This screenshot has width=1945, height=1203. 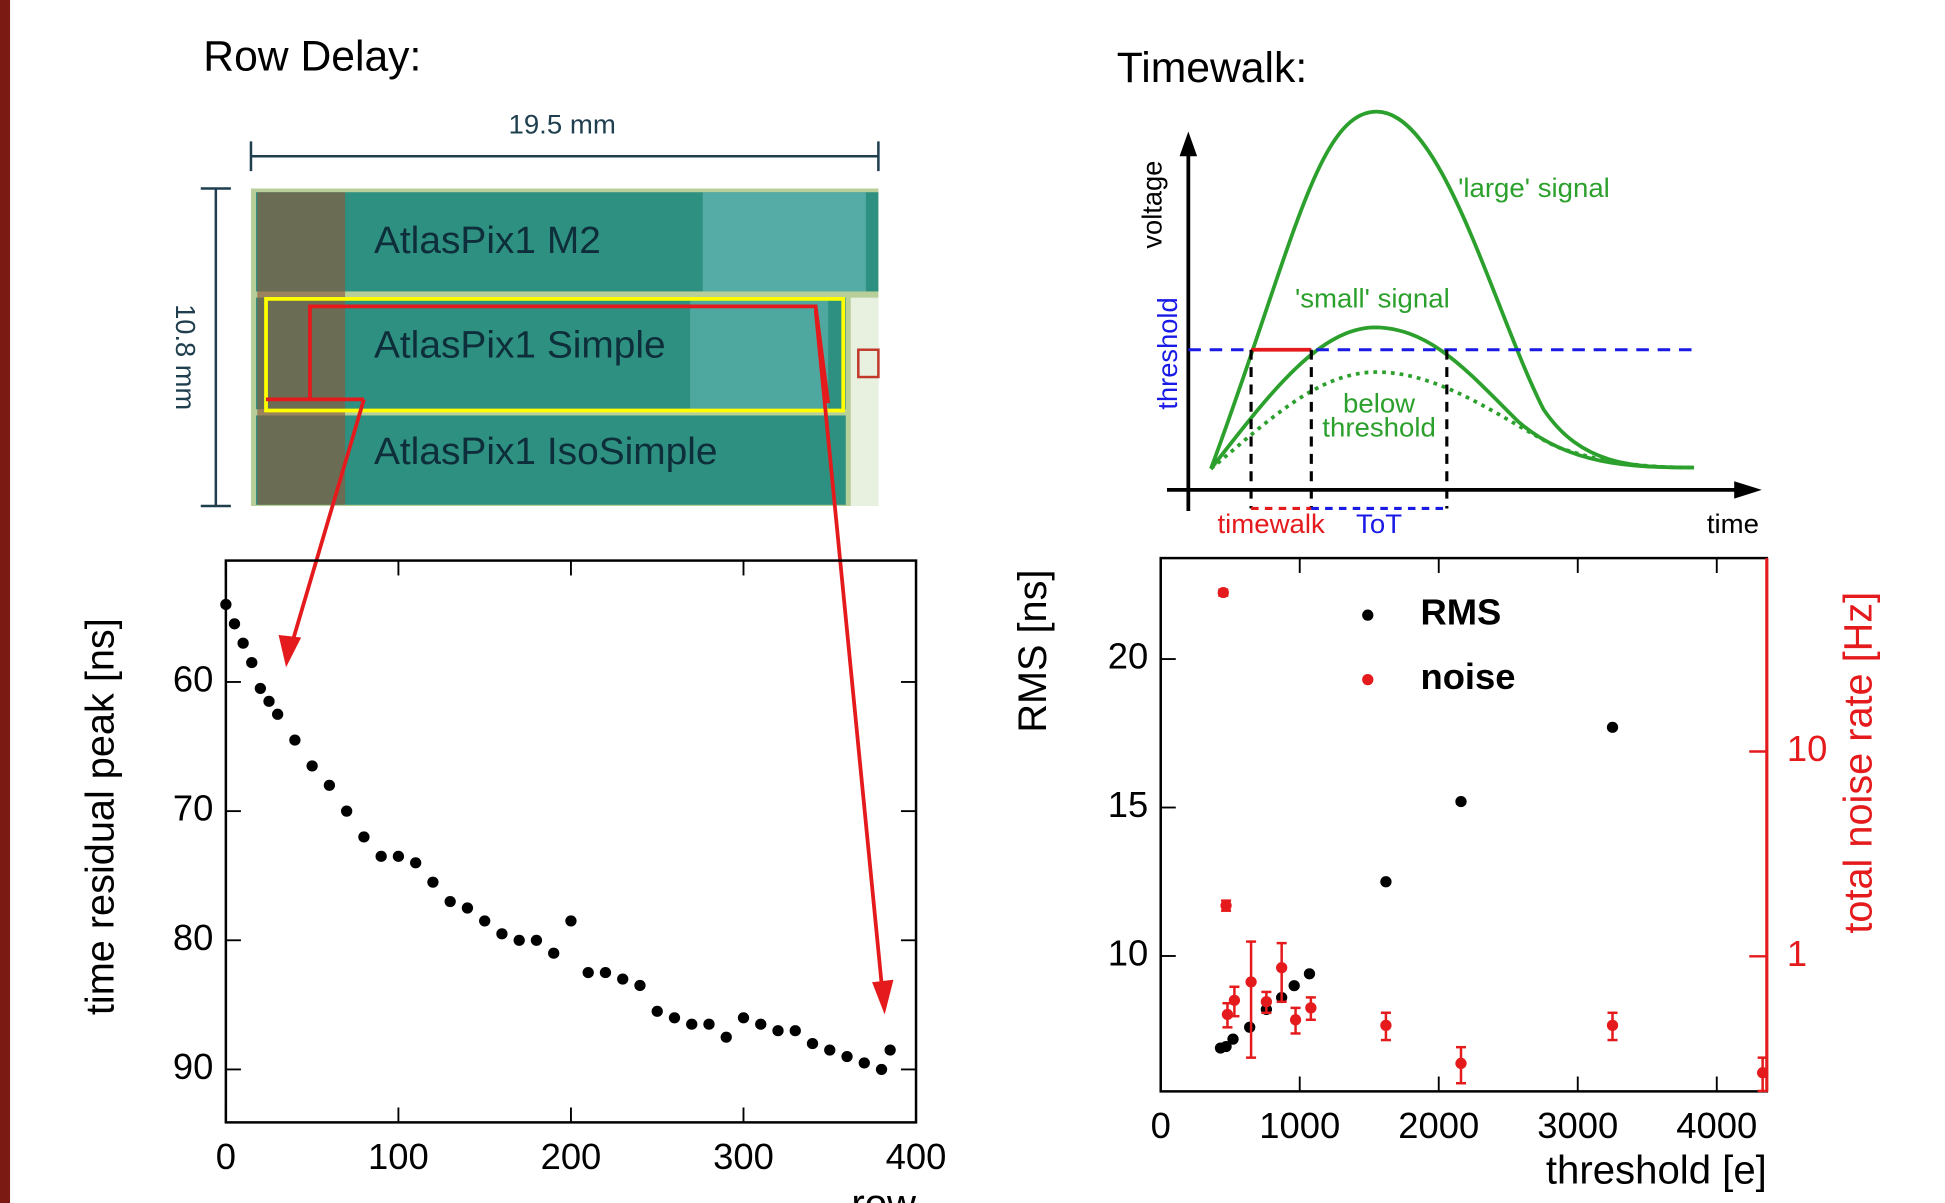 What do you see at coordinates (487, 240) in the screenshot?
I see `chip-label: AtlasPix1 M2` at bounding box center [487, 240].